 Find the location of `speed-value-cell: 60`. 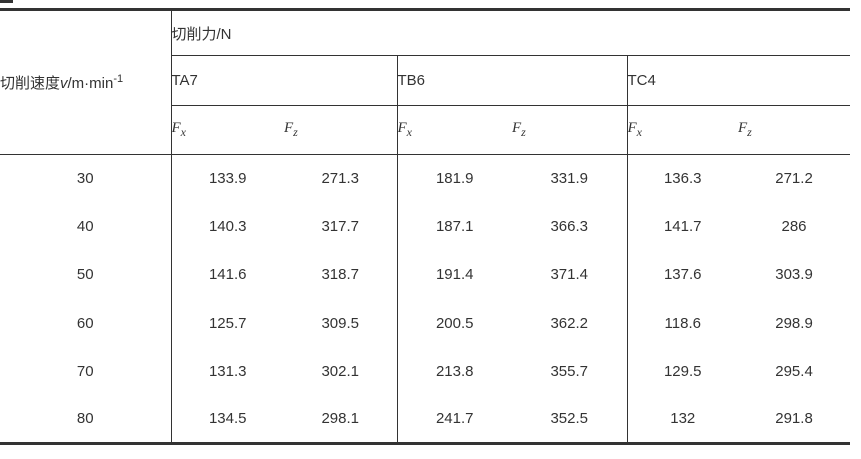

speed-value-cell: 60 is located at coordinates (86, 323).